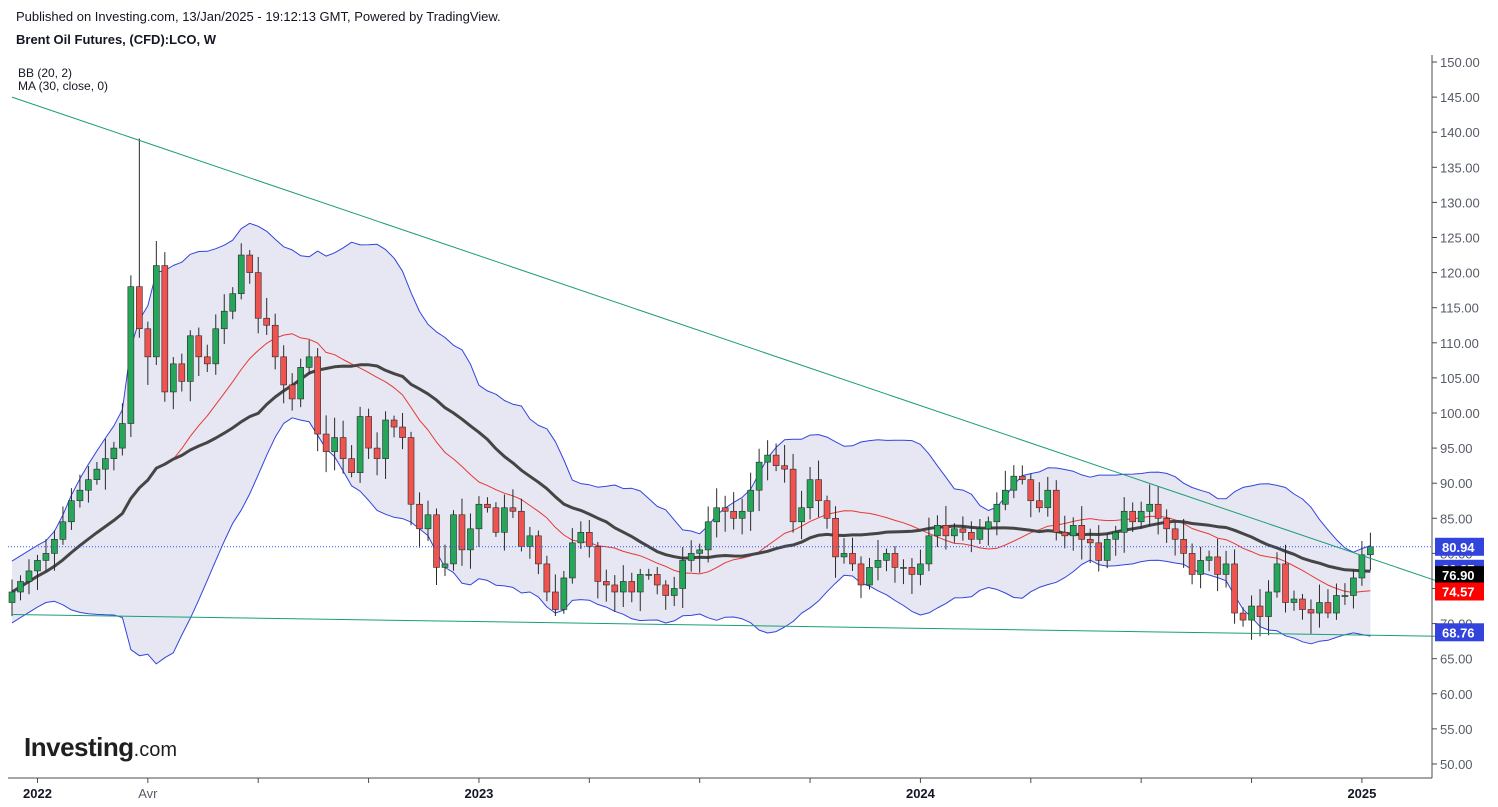 The width and height of the screenshot is (1498, 807). What do you see at coordinates (63, 86) in the screenshot?
I see `moving-average-legend: MA (30, close, 0)` at bounding box center [63, 86].